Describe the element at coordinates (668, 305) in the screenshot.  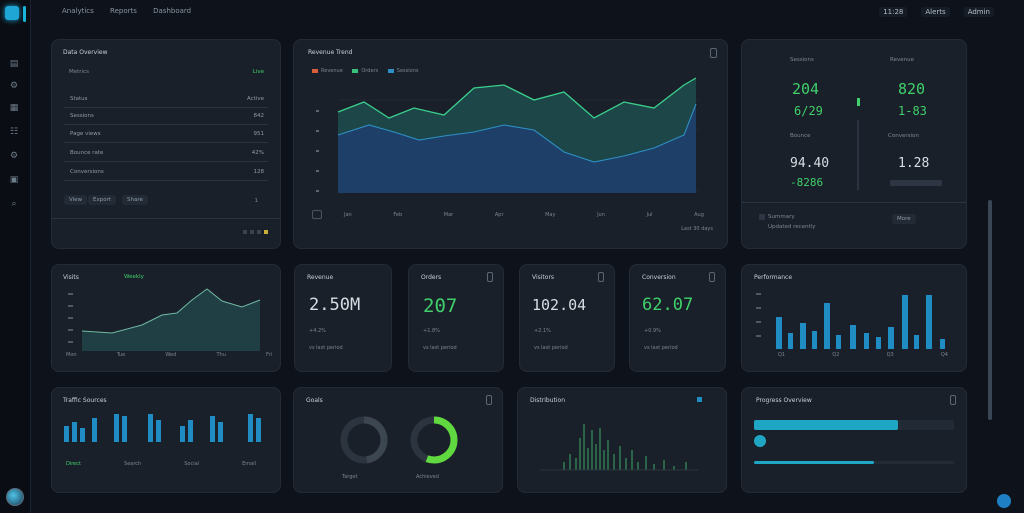
I see `kpi-value: 62.07` at that location.